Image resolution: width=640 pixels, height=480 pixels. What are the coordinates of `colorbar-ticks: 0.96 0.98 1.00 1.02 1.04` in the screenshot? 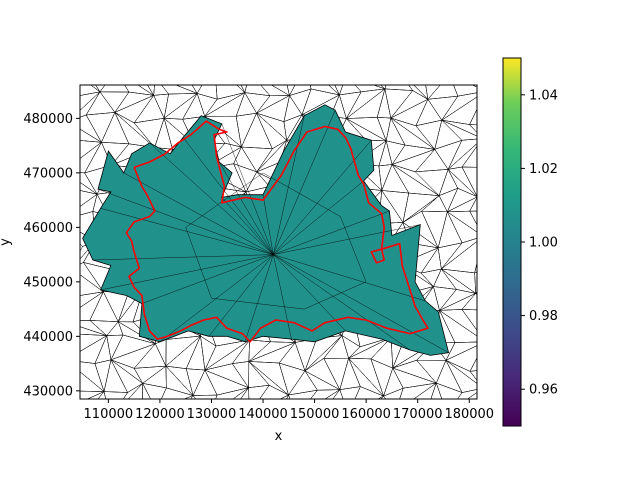 It's located at (539, 243).